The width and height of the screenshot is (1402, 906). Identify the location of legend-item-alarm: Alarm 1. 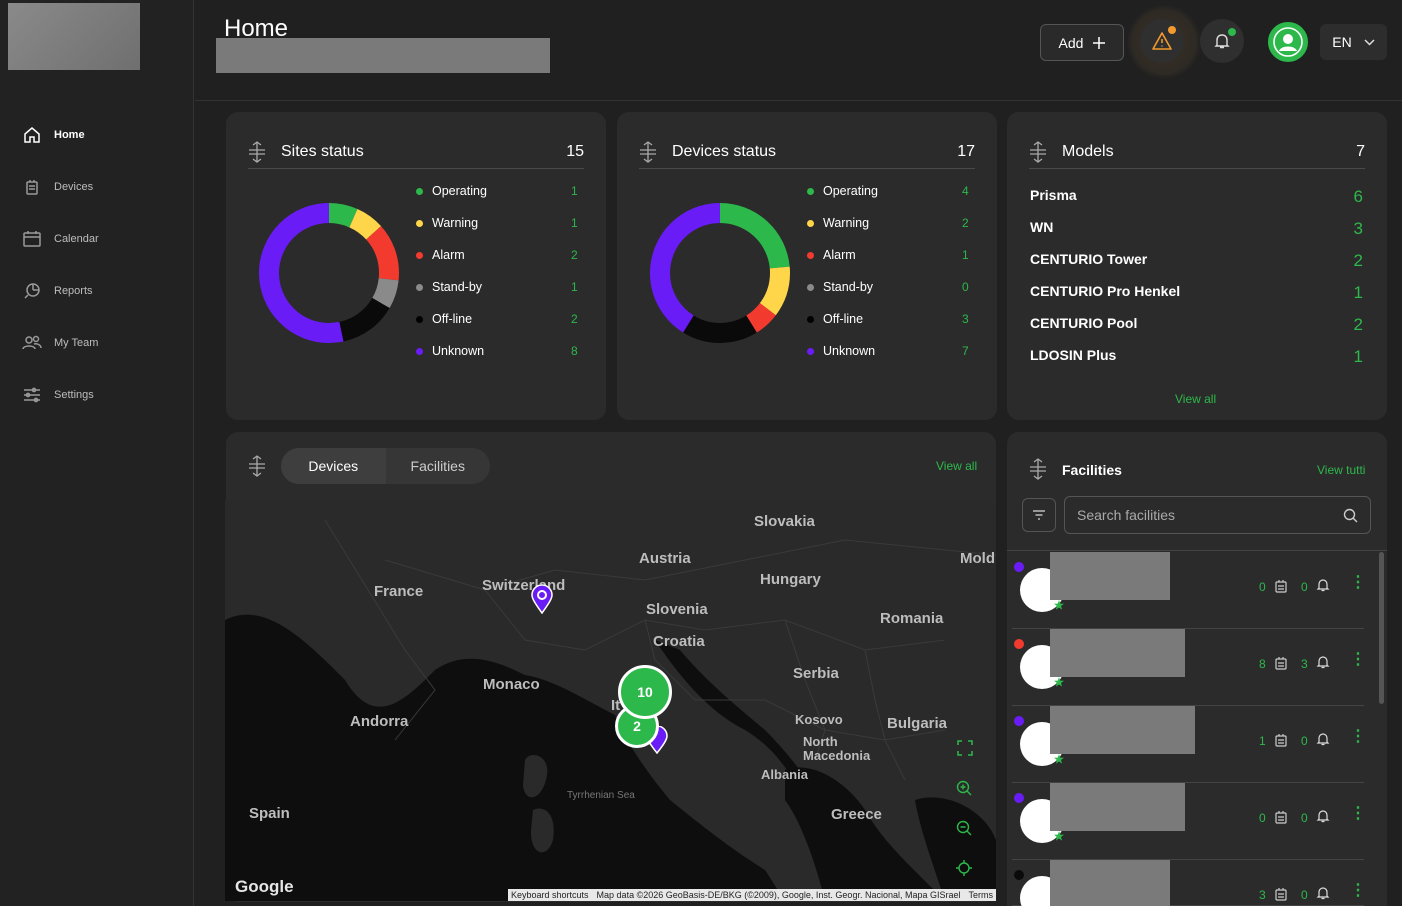
(888, 255).